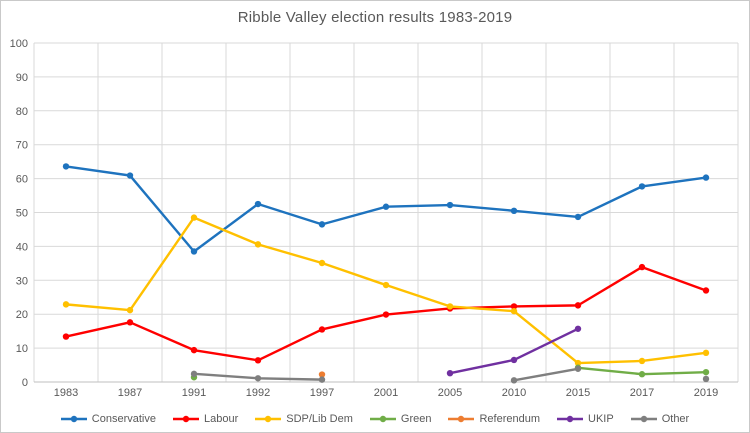 The height and width of the screenshot is (433, 750). What do you see at coordinates (221, 419) in the screenshot?
I see `legend-label: Labour` at bounding box center [221, 419].